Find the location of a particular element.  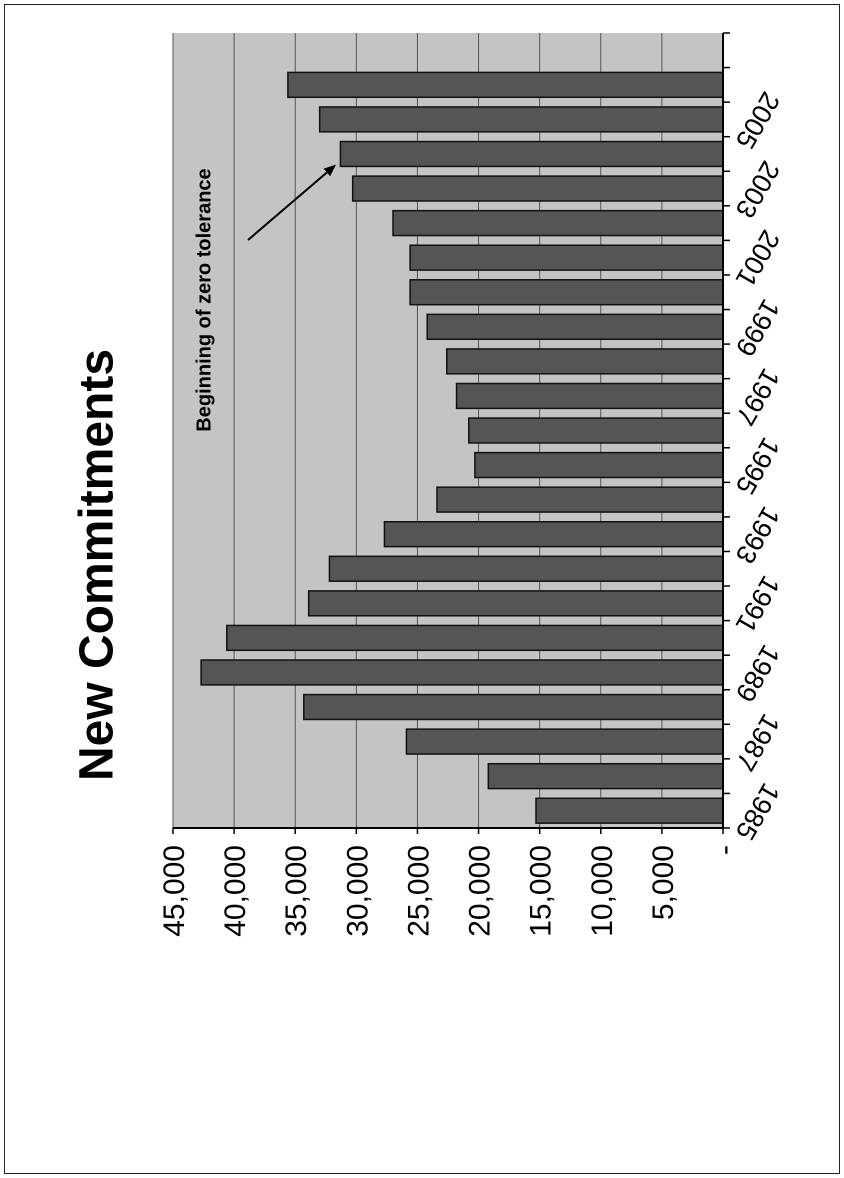

annotation-arrow is located at coordinates (291, 202).